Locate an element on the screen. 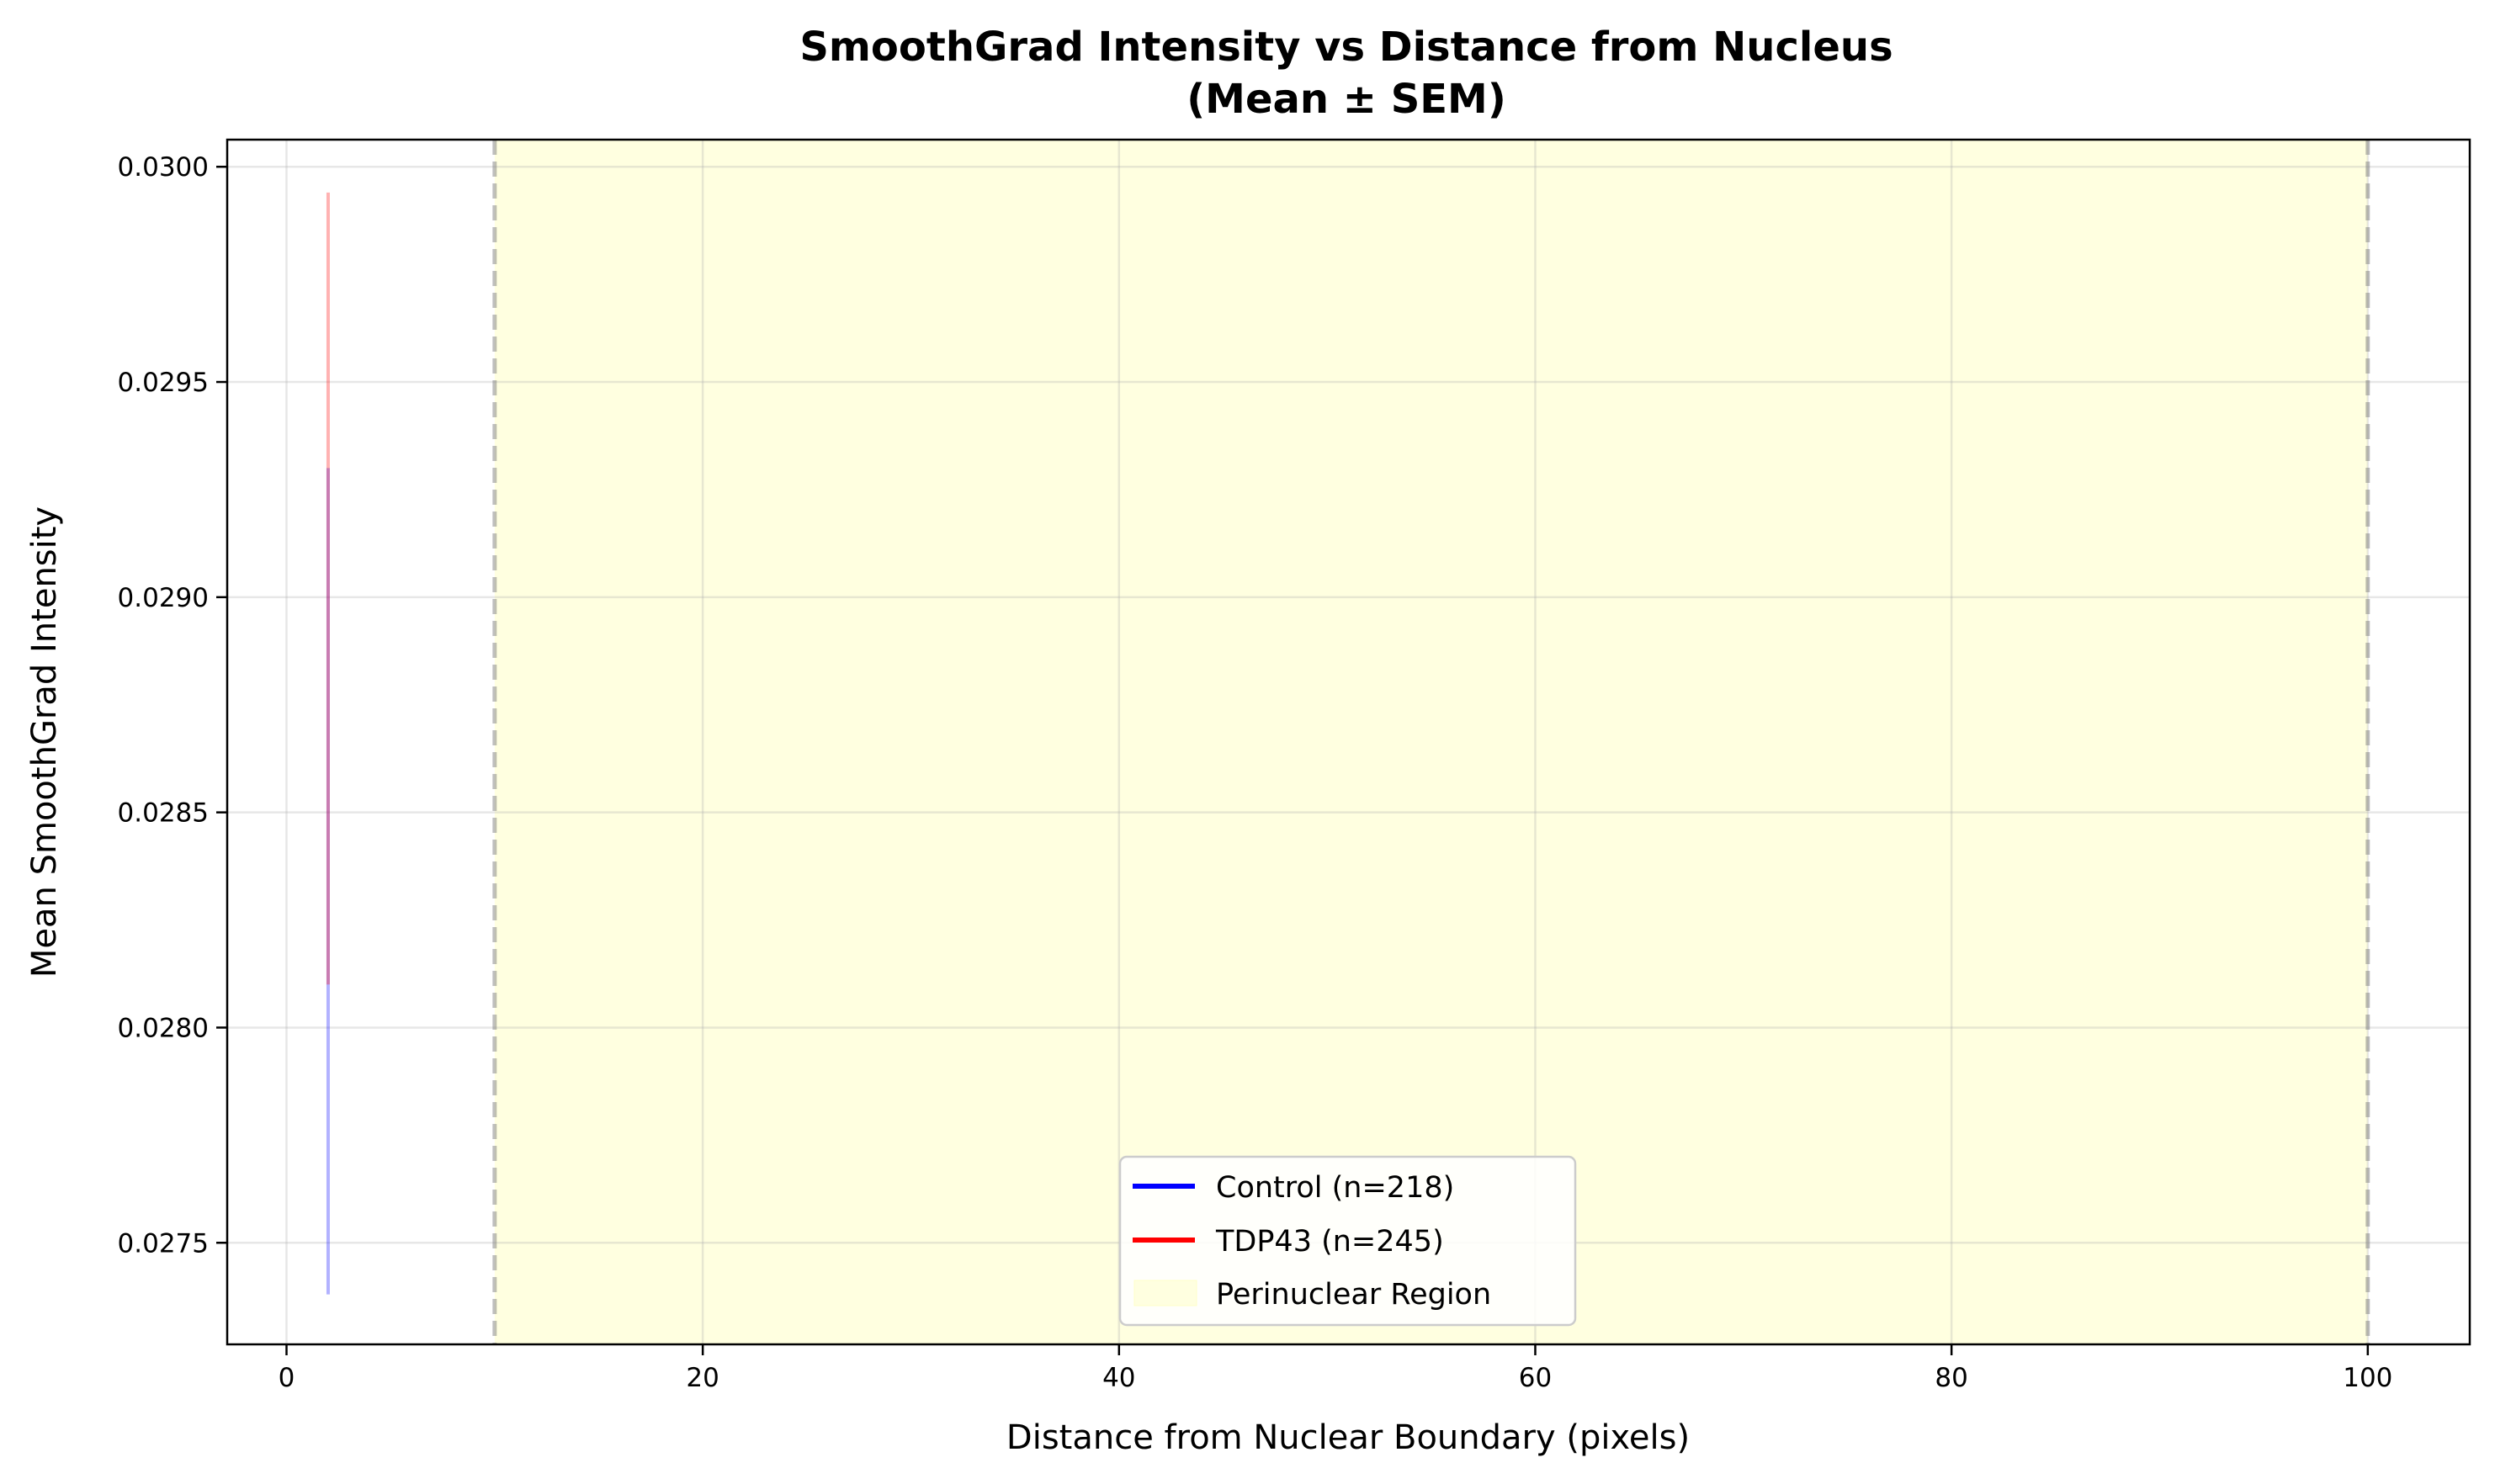  y-tick-label: 0.0275 is located at coordinates (163, 1243).